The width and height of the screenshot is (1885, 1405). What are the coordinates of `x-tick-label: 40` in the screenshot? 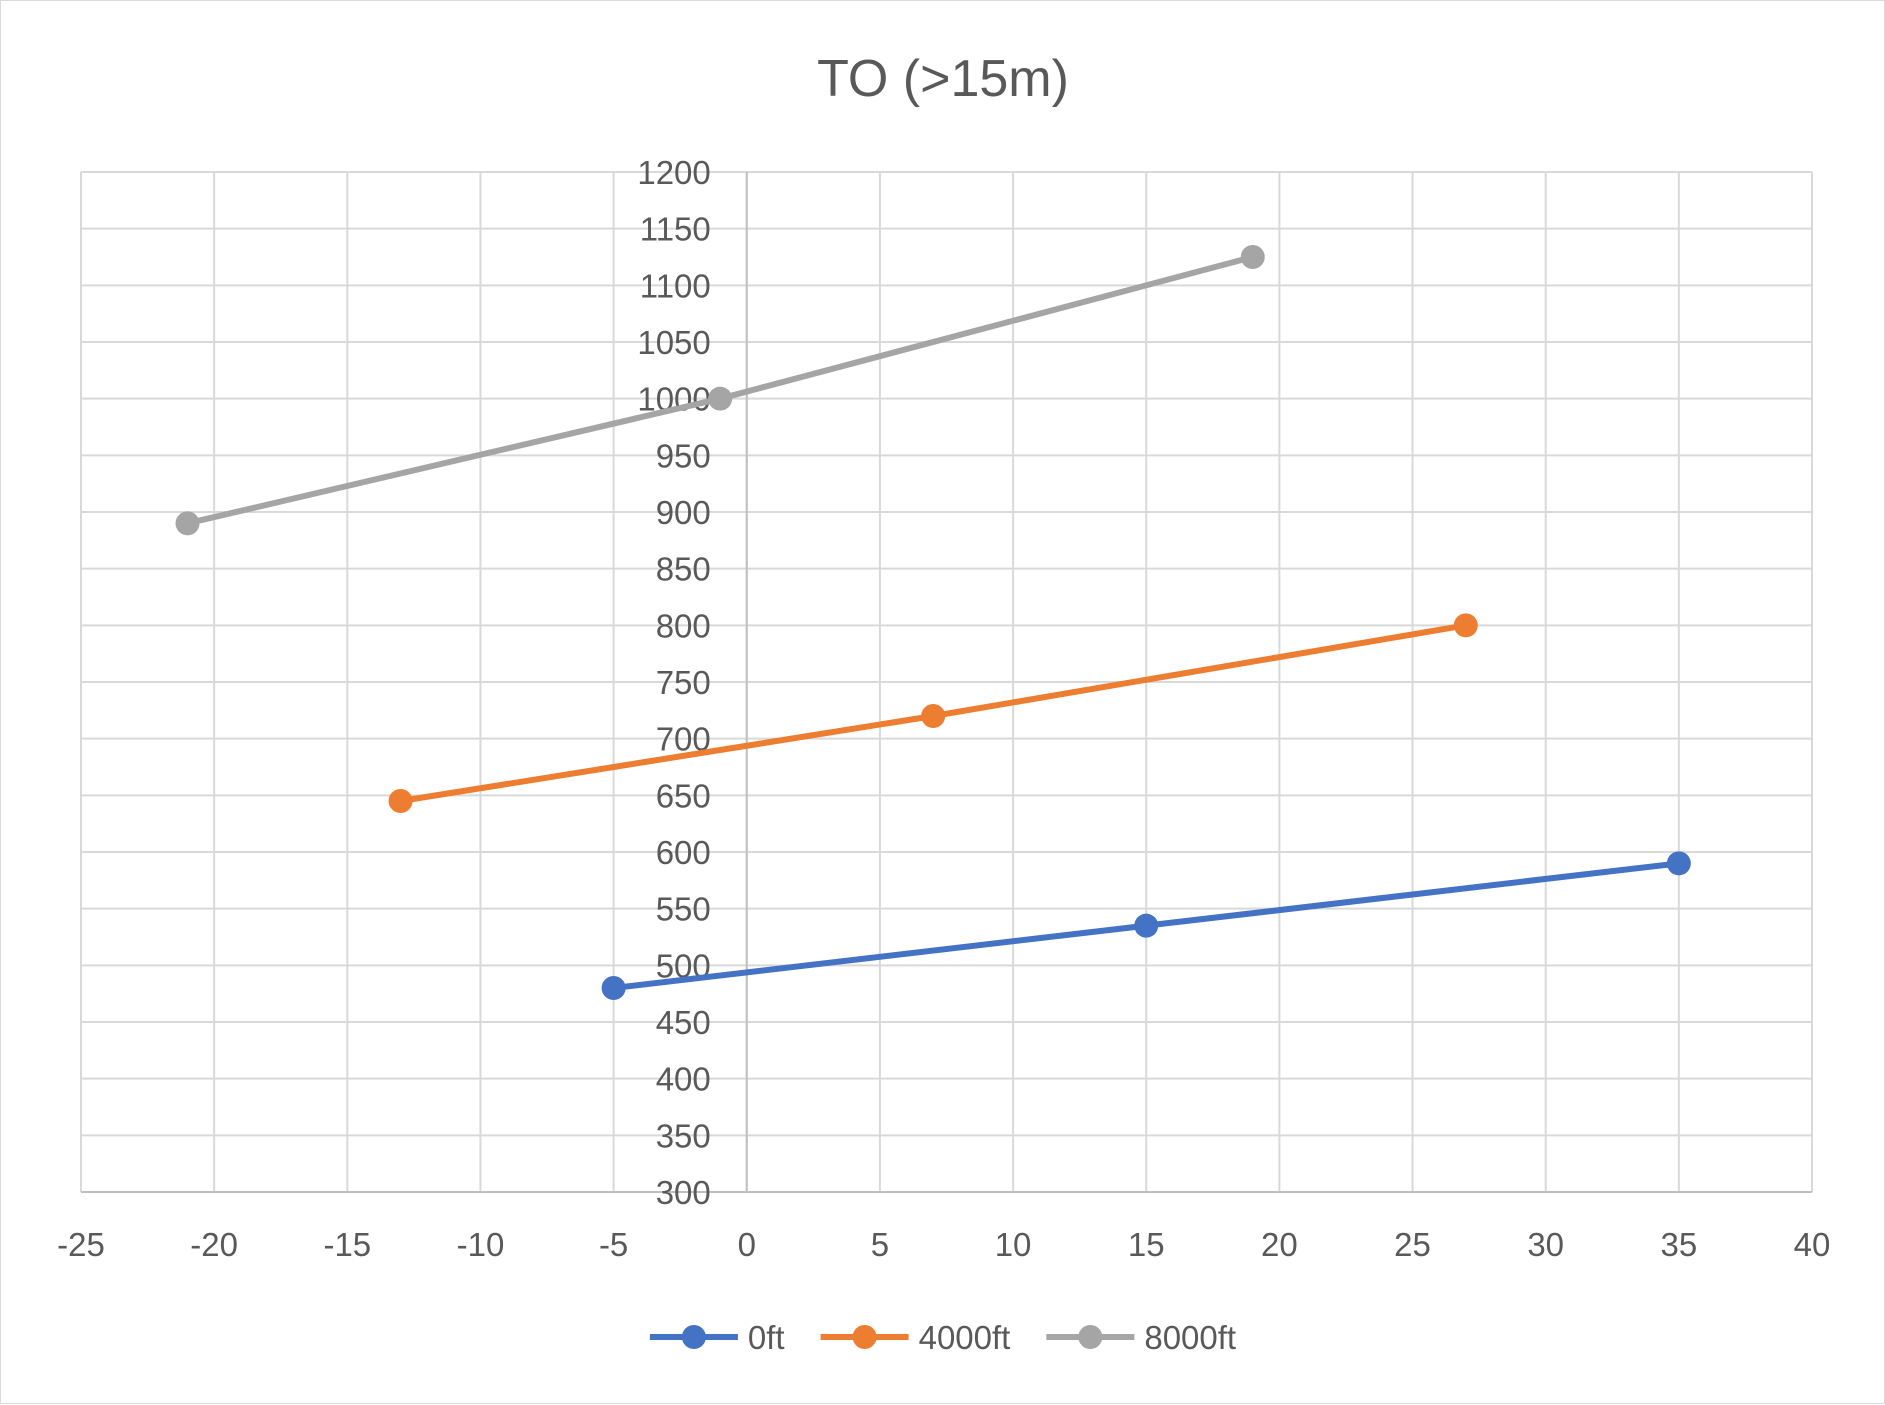 It's located at (1812, 1244).